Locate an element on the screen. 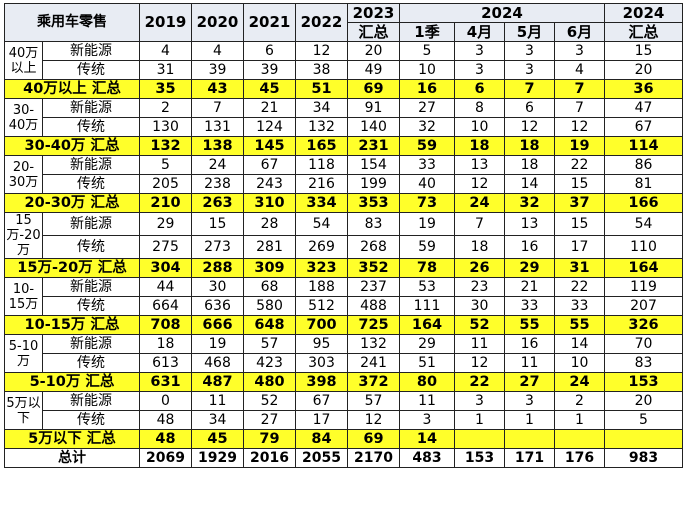 The height and width of the screenshot is (507, 686). data-cell: 273 is located at coordinates (217, 247).